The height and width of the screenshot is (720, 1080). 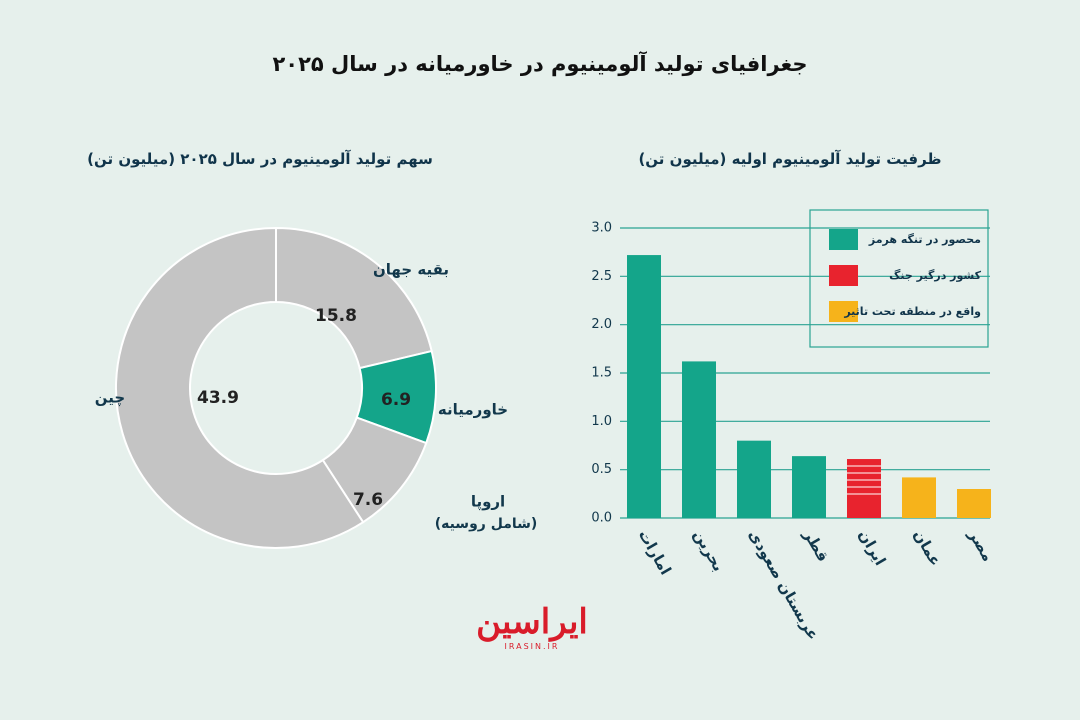 What do you see at coordinates (872, 548) in the screenshot?
I see `x-category-label: ایران` at bounding box center [872, 548].